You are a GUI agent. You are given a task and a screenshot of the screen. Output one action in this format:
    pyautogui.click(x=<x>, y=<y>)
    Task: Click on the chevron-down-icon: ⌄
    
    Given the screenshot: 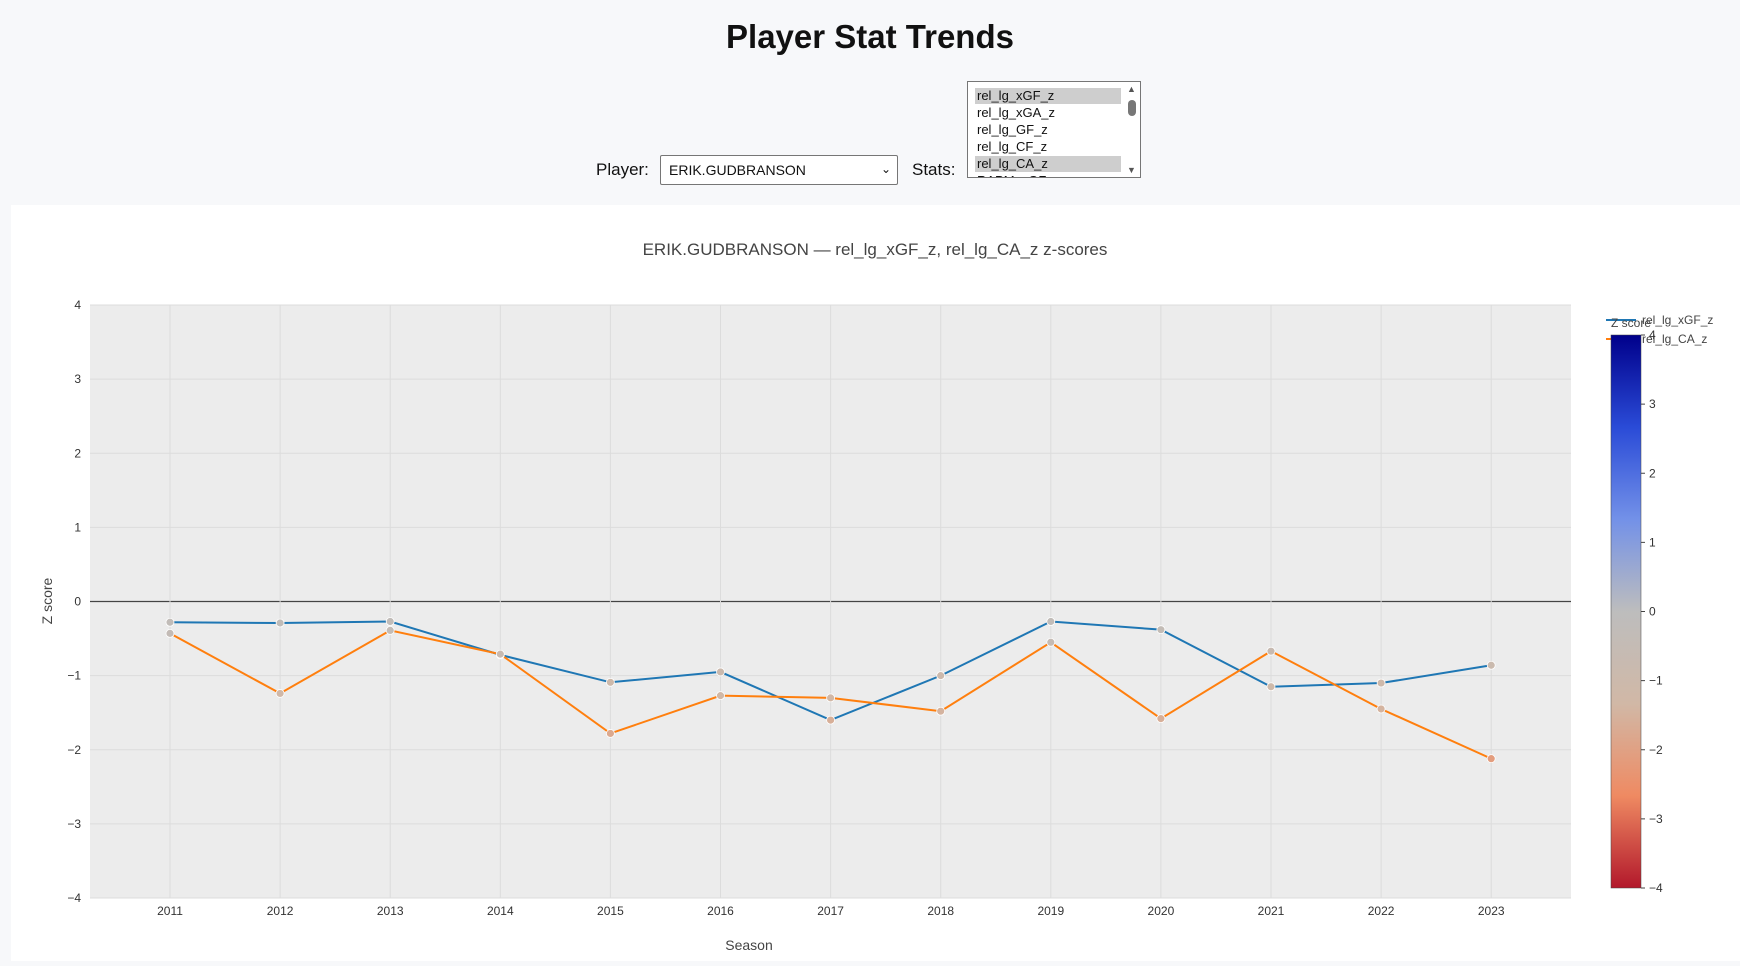 What is the action you would take?
    pyautogui.click(x=885, y=169)
    